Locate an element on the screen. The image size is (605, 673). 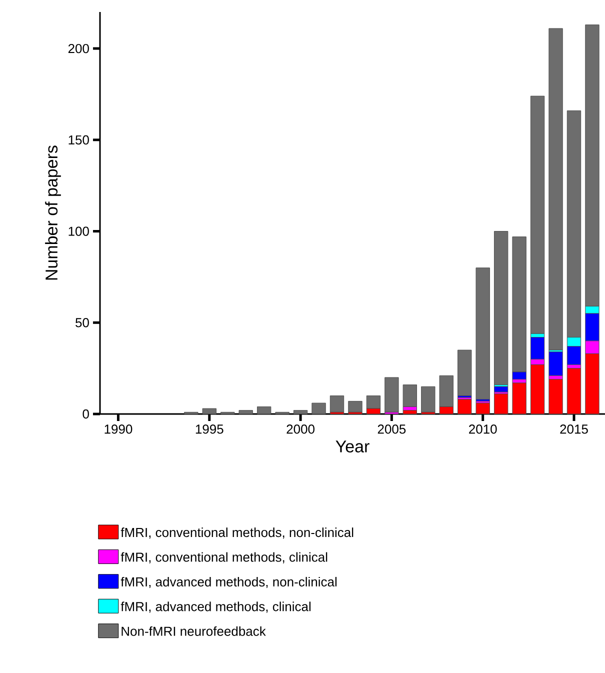
y-tick-label: 100 is located at coordinates (78, 231).